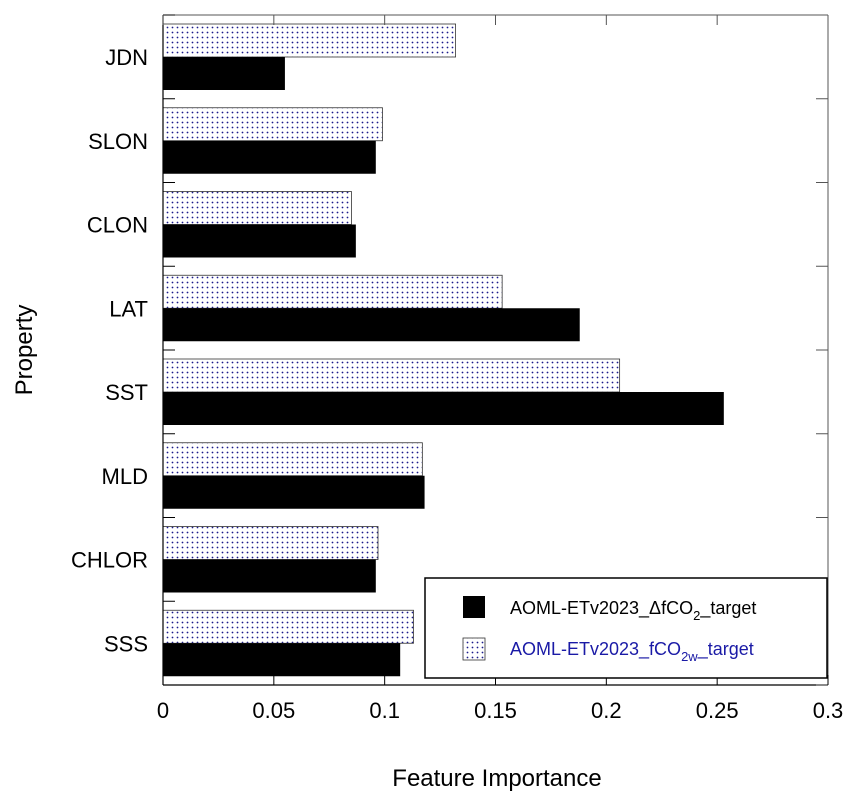 The width and height of the screenshot is (853, 797). What do you see at coordinates (632, 651) in the screenshot?
I see `legend-label-fco2w: AOML-ETv2023_fCO2w_target` at bounding box center [632, 651].